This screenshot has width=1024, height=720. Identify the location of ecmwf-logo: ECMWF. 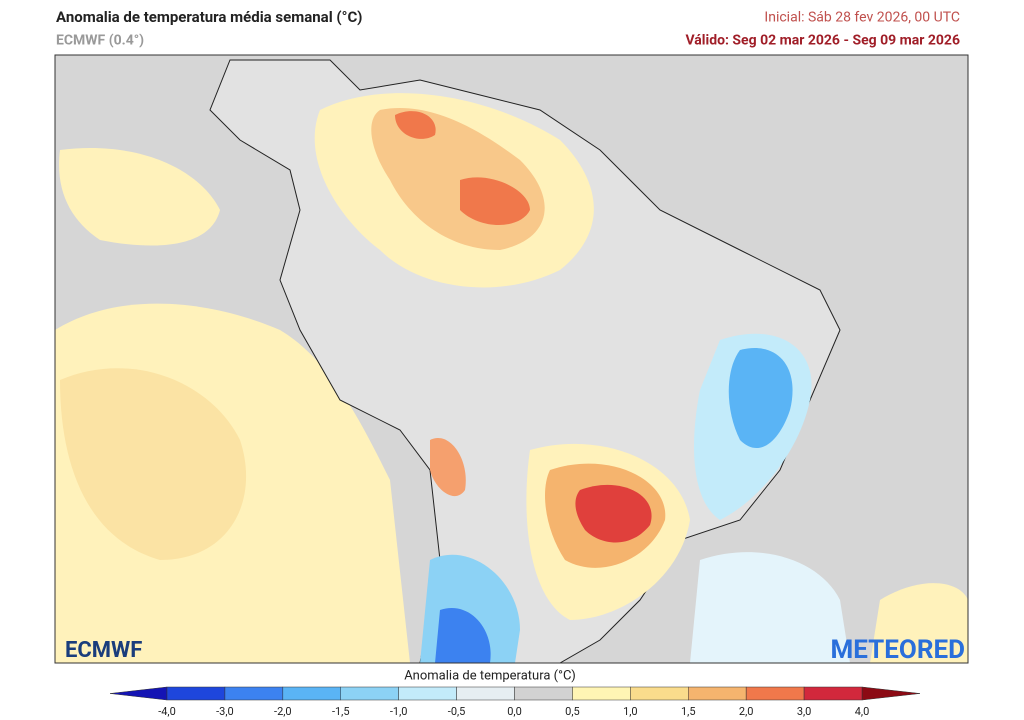
(103, 650).